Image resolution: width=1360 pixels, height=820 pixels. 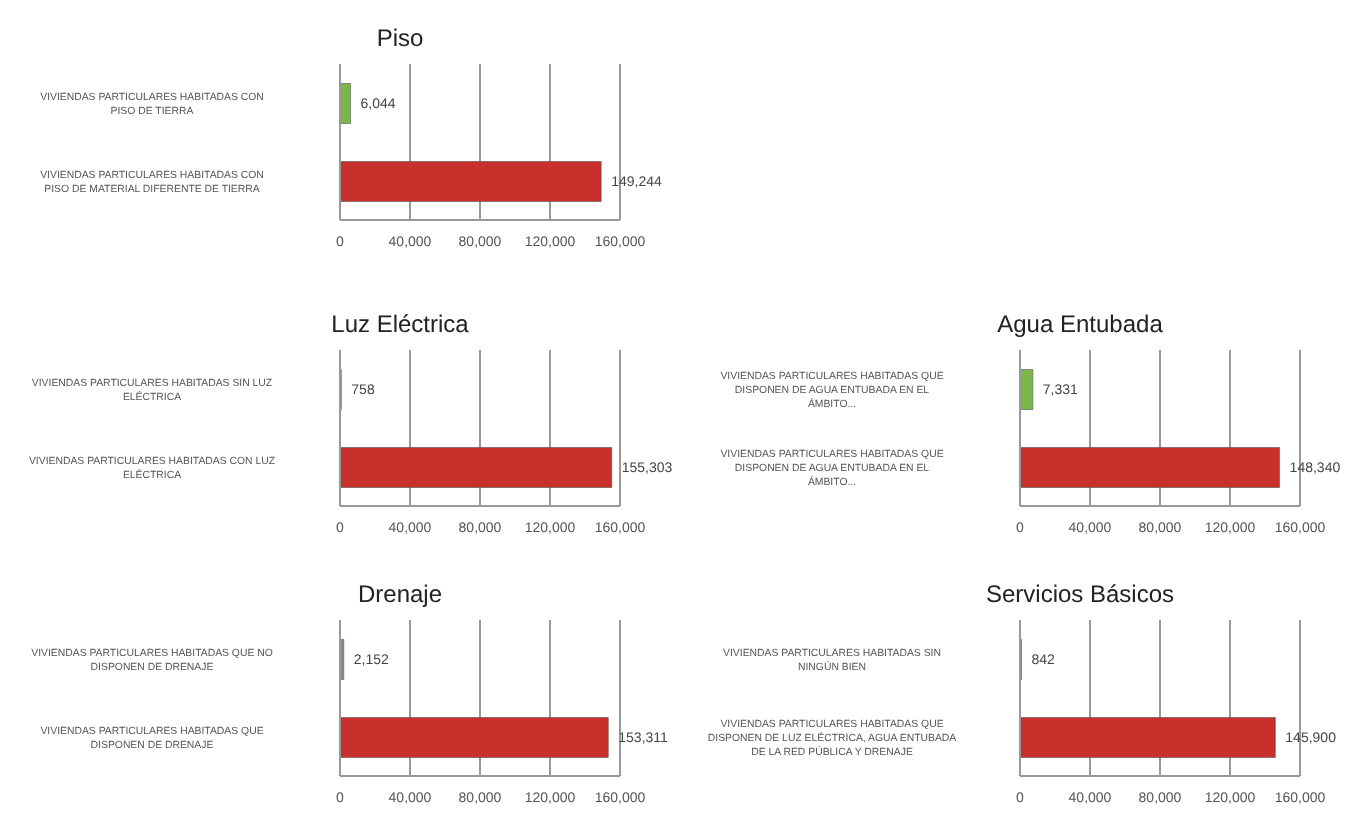 What do you see at coordinates (400, 596) in the screenshot?
I see `chart-title: Drenaje` at bounding box center [400, 596].